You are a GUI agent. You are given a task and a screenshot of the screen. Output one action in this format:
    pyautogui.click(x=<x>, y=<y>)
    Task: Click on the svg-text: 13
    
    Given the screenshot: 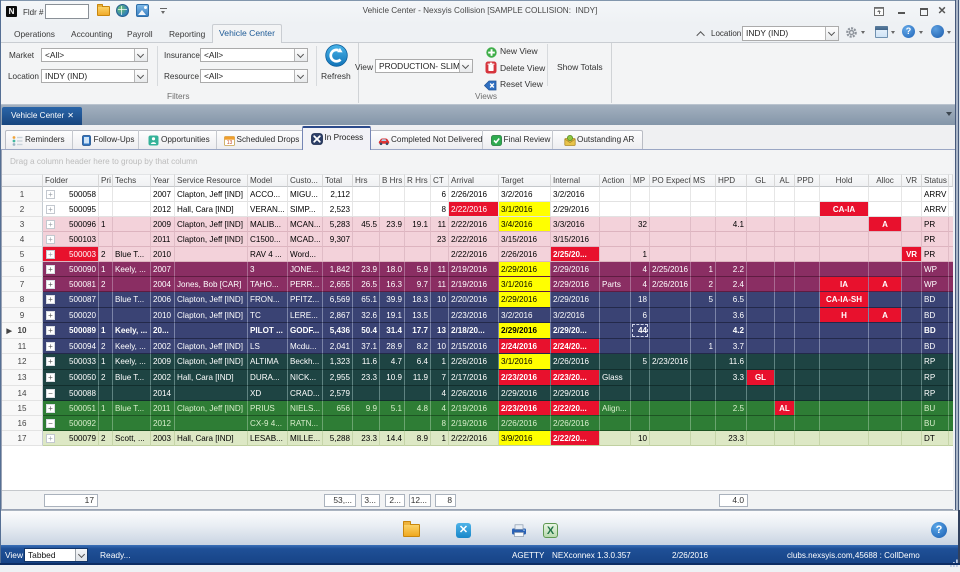 What is the action you would take?
    pyautogui.click(x=229, y=143)
    